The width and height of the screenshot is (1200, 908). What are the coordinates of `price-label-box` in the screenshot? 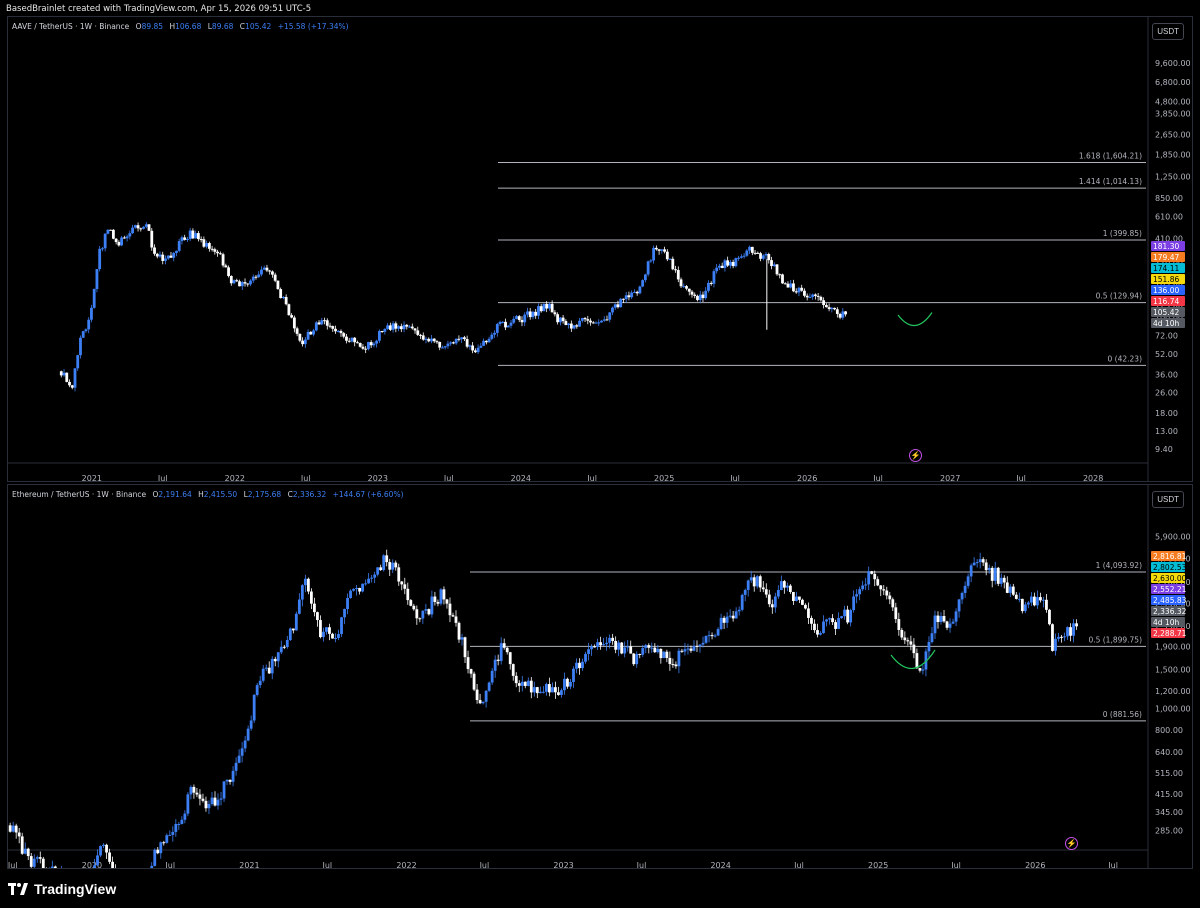 It's located at (1168, 556).